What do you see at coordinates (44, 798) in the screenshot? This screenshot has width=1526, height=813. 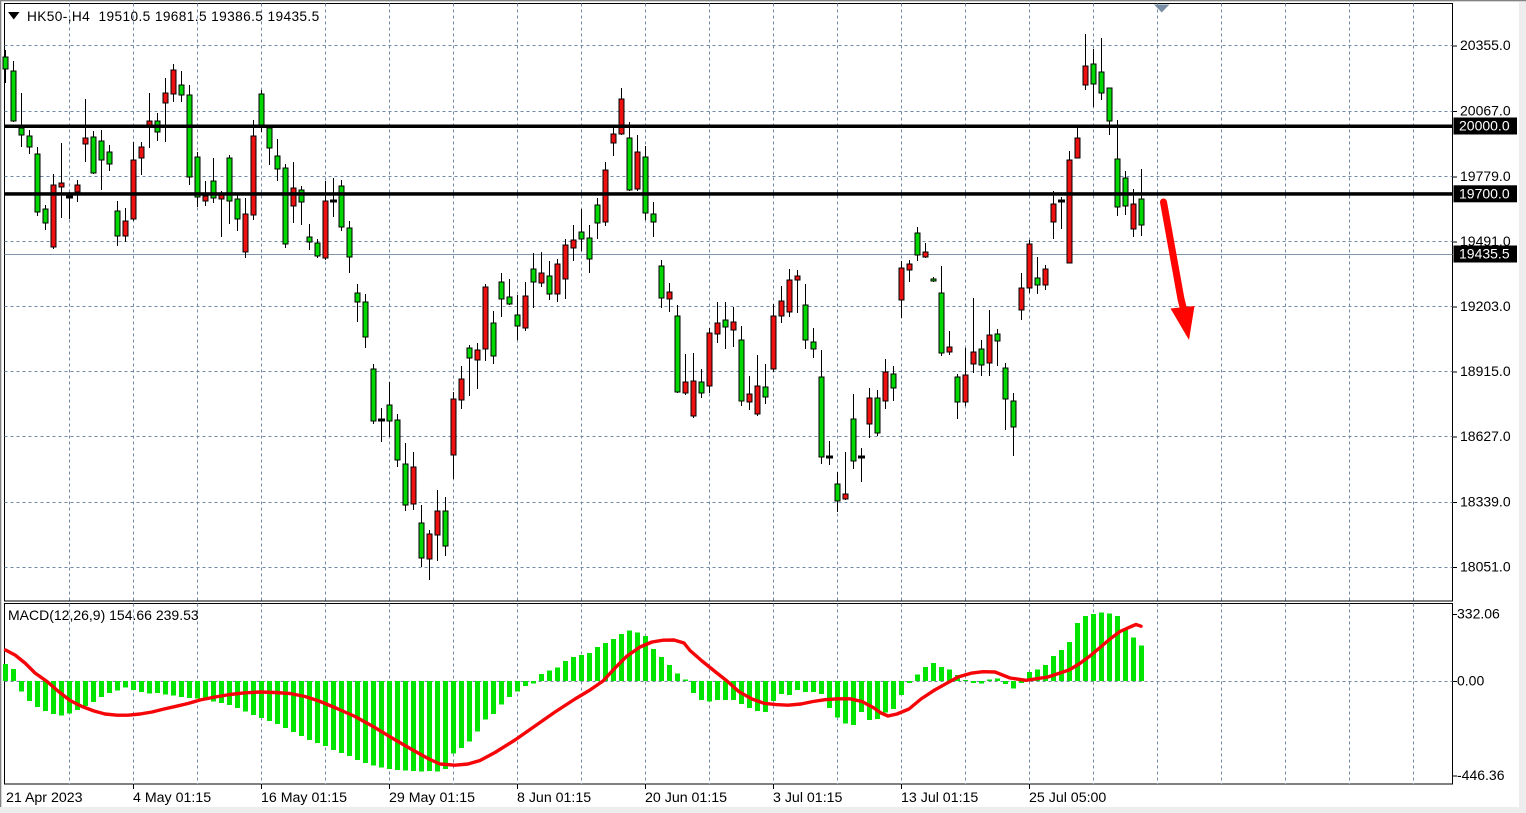 I see `svg-text: 21 Apr 2023` at bounding box center [44, 798].